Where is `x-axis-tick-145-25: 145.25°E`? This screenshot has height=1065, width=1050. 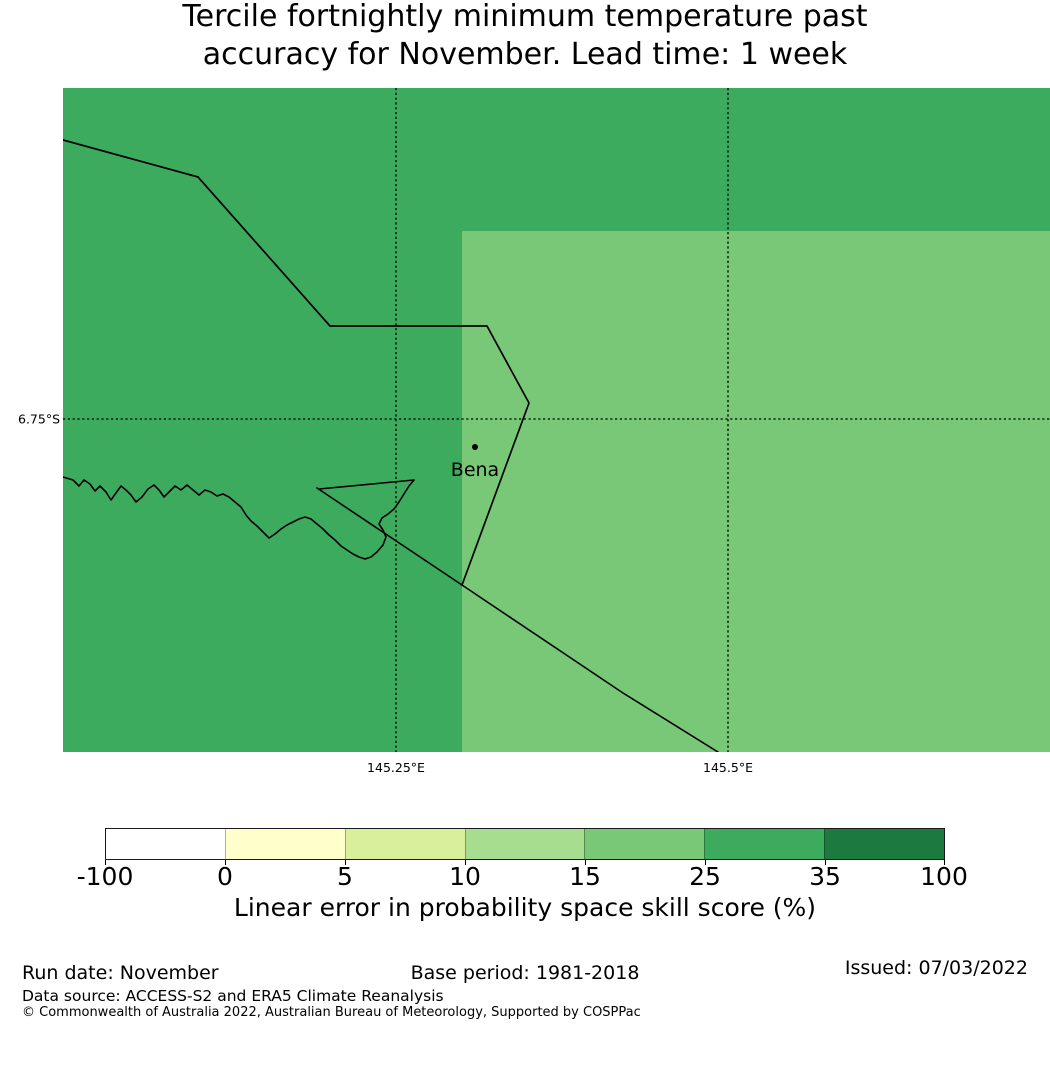 x-axis-tick-145-25: 145.25°E is located at coordinates (396, 767).